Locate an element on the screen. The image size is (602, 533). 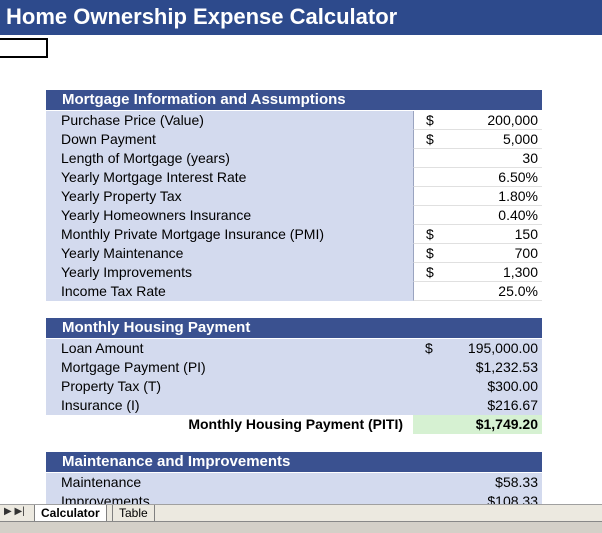
row-value: 1.80% is located at coordinates (518, 196).